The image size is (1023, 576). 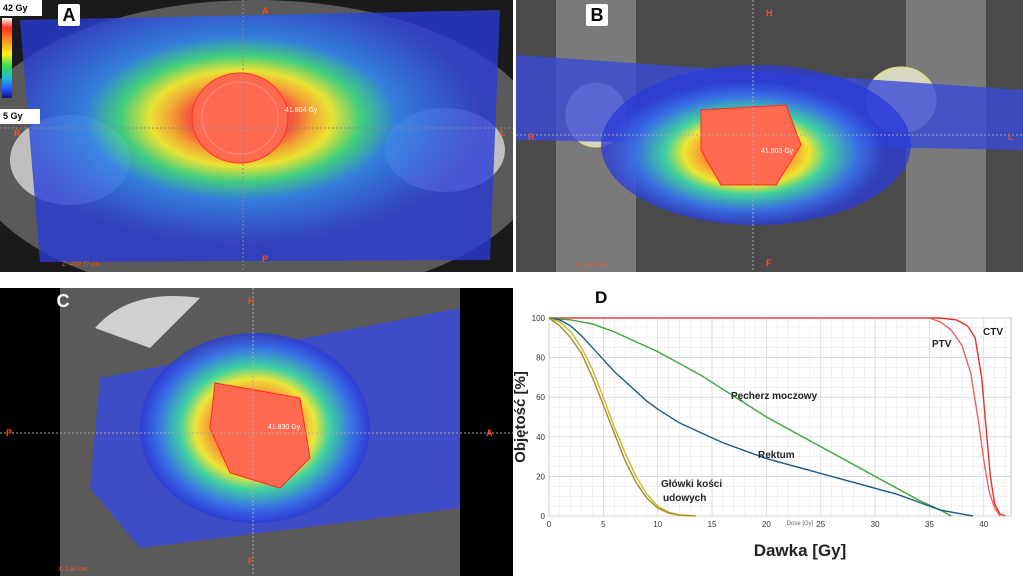 I want to click on x-tick-label: 5, so click(x=603, y=524).